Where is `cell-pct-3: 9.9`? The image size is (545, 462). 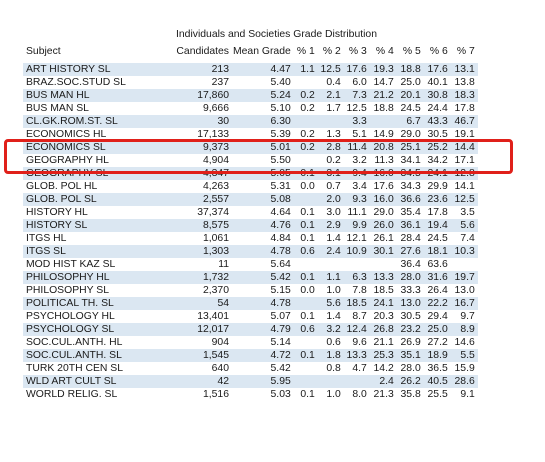
cell-pct-3: 9.9 is located at coordinates (356, 225).